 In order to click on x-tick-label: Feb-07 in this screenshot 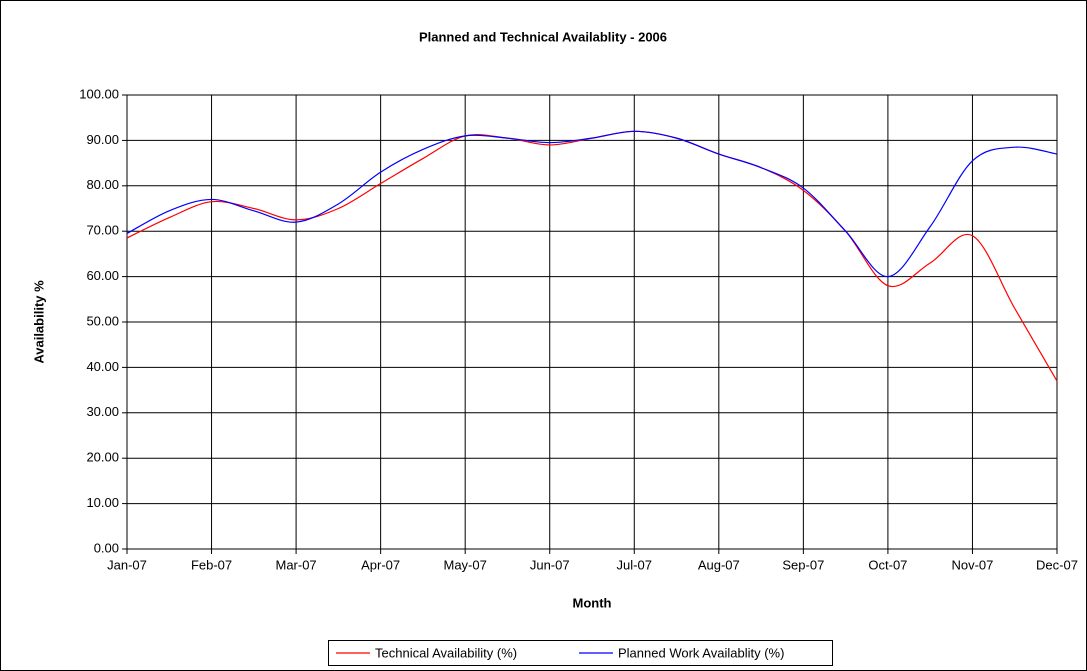, I will do `click(211, 564)`.